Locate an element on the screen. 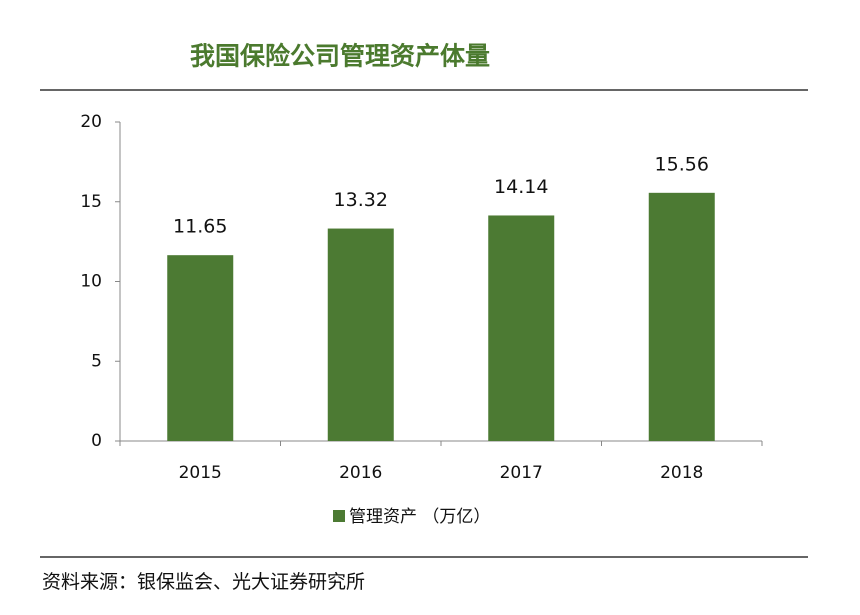 Image resolution: width=860 pixels, height=615 pixels. data-label: 13.32 is located at coordinates (361, 200).